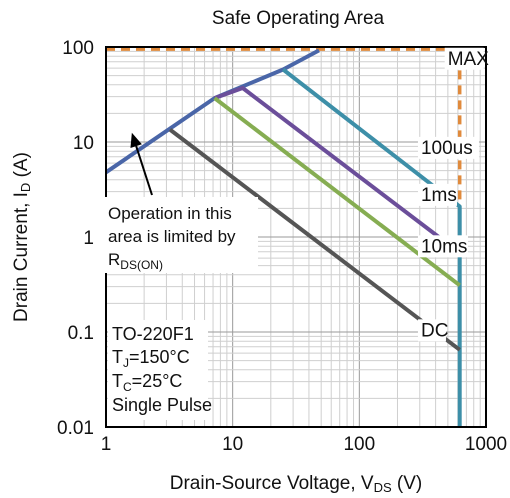 This screenshot has height=498, width=510. What do you see at coordinates (212, 111) in the screenshot?
I see `series-rds-on-limit` at bounding box center [212, 111].